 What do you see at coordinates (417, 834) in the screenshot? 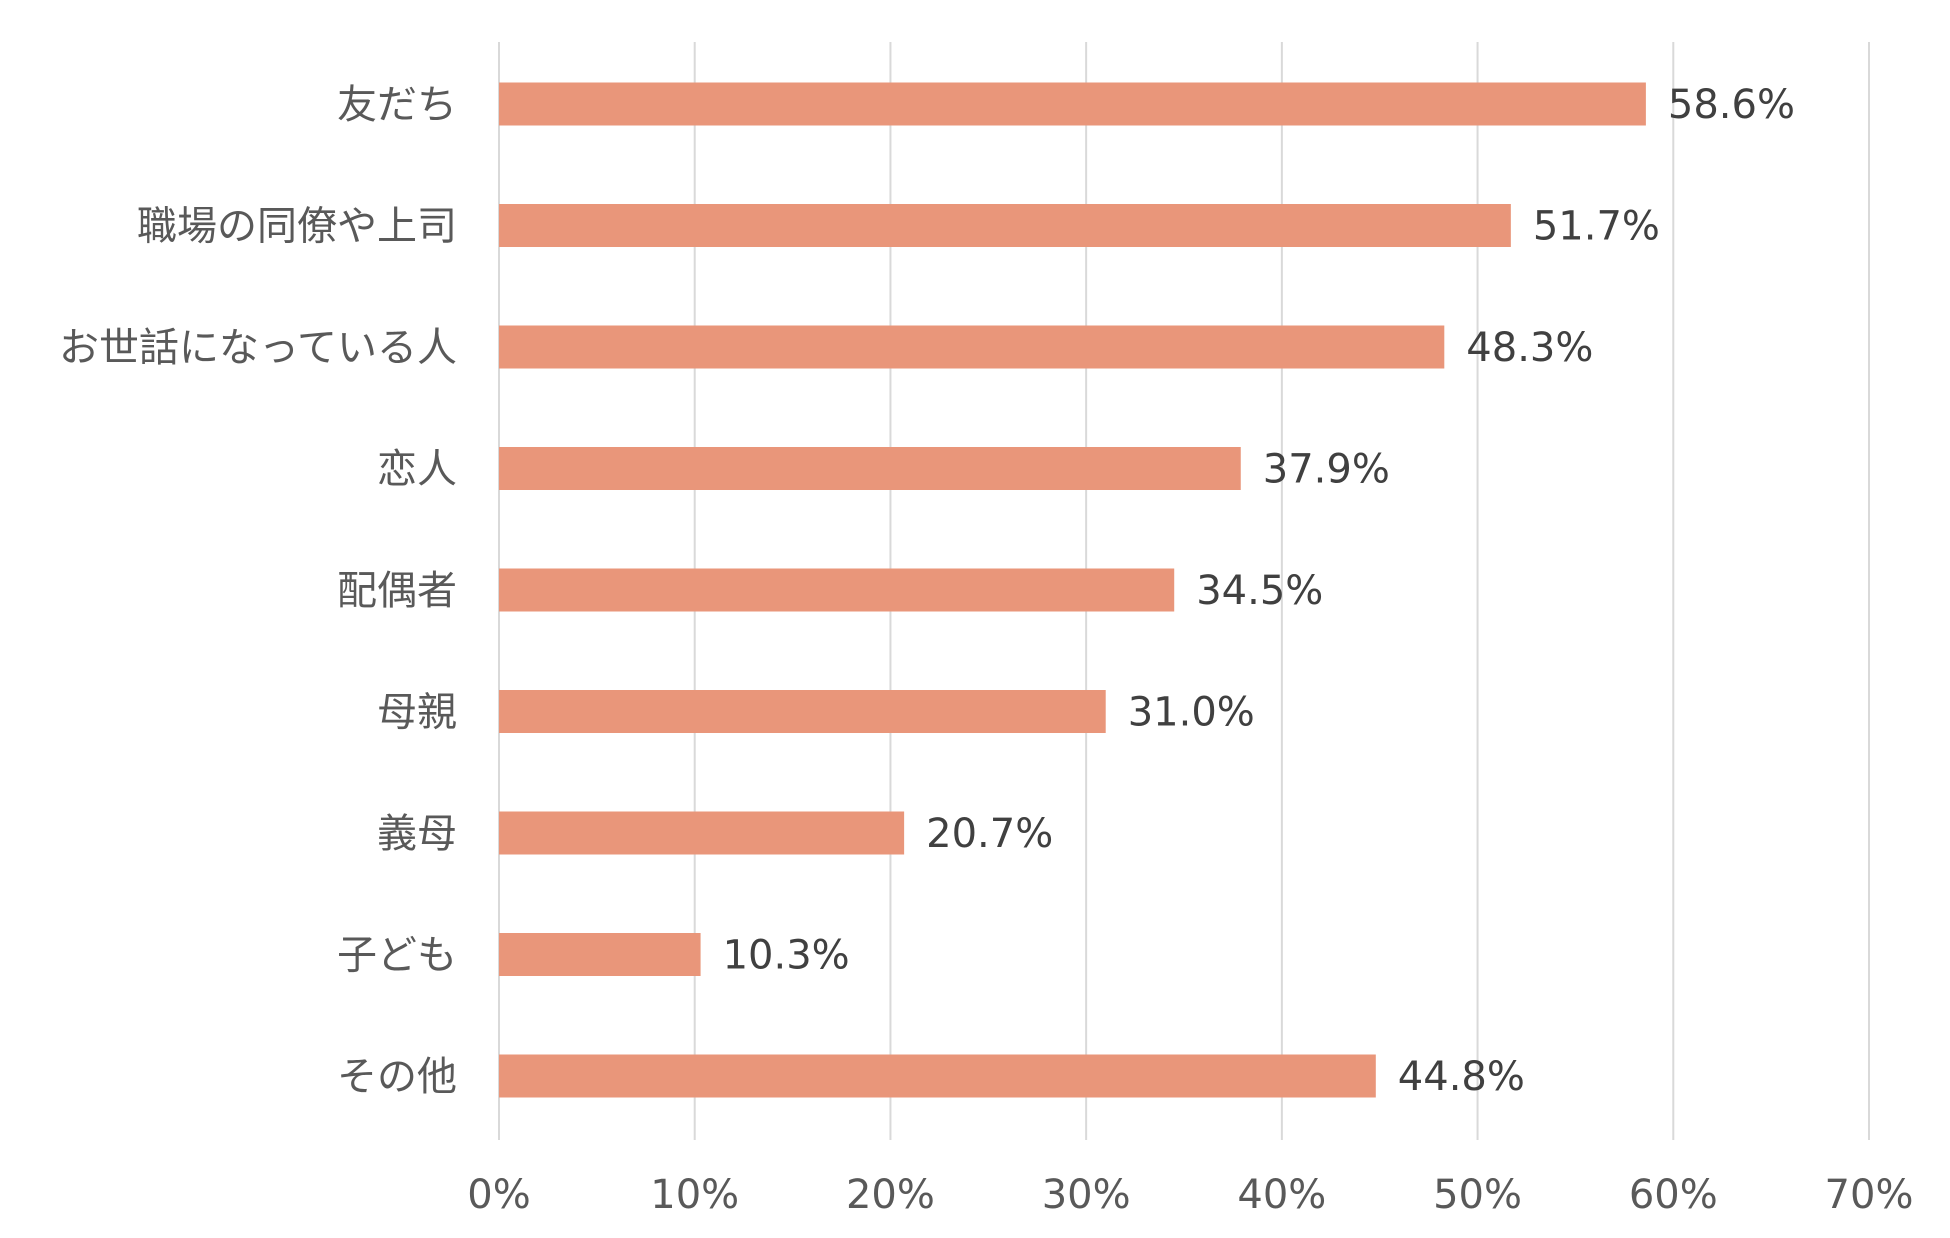
I see `category-label: 義母` at bounding box center [417, 834].